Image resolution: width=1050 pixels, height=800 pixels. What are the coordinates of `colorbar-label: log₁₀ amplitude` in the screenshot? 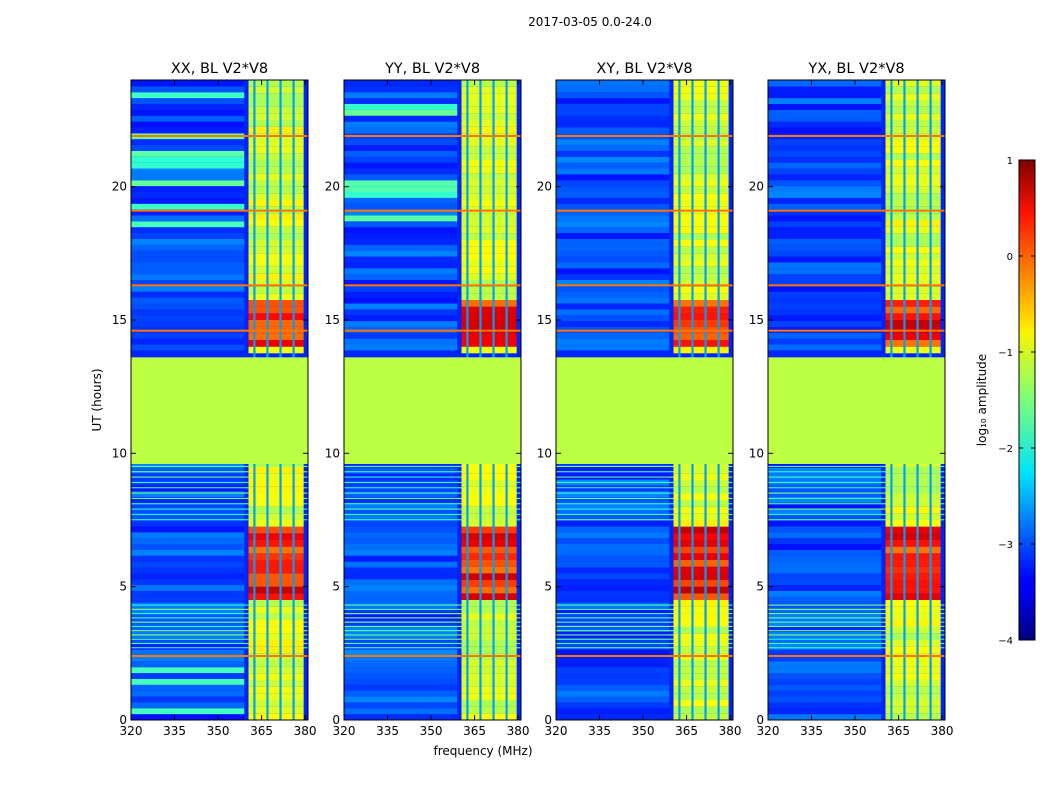 It's located at (982, 400).